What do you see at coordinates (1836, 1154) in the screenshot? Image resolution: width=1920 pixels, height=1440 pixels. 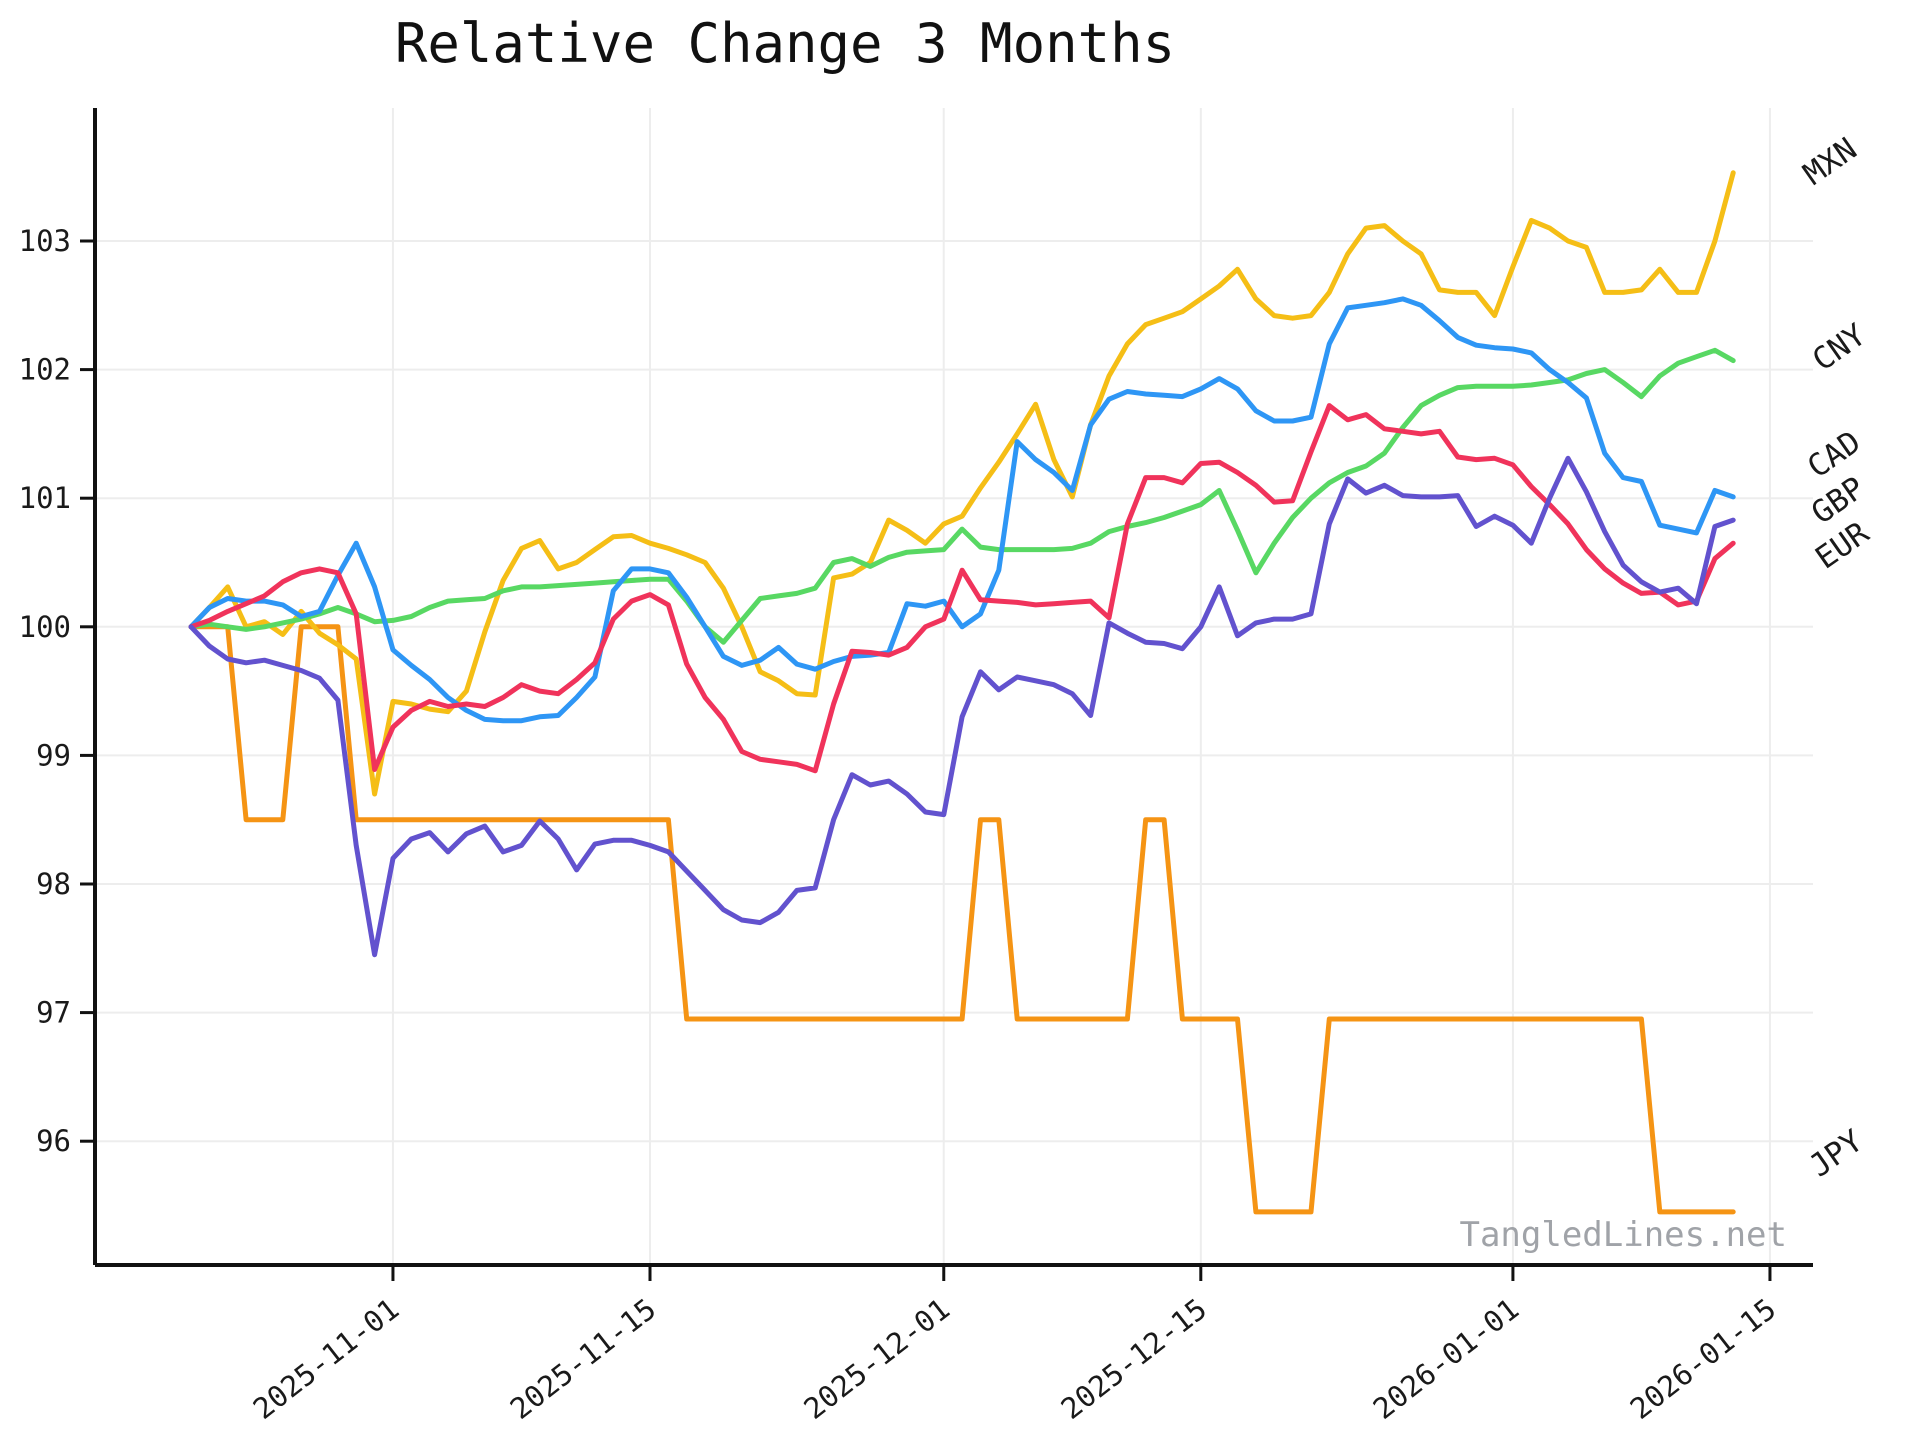 I see `legend-label-jpy: JPY` at bounding box center [1836, 1154].